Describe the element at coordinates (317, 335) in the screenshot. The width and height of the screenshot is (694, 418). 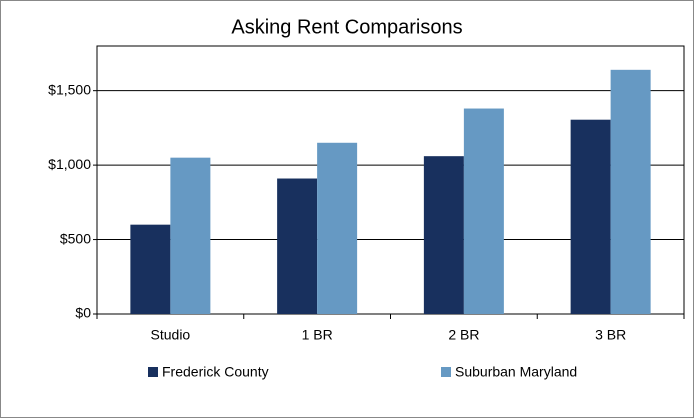
I see `x-tick-label: 1 BR` at that location.